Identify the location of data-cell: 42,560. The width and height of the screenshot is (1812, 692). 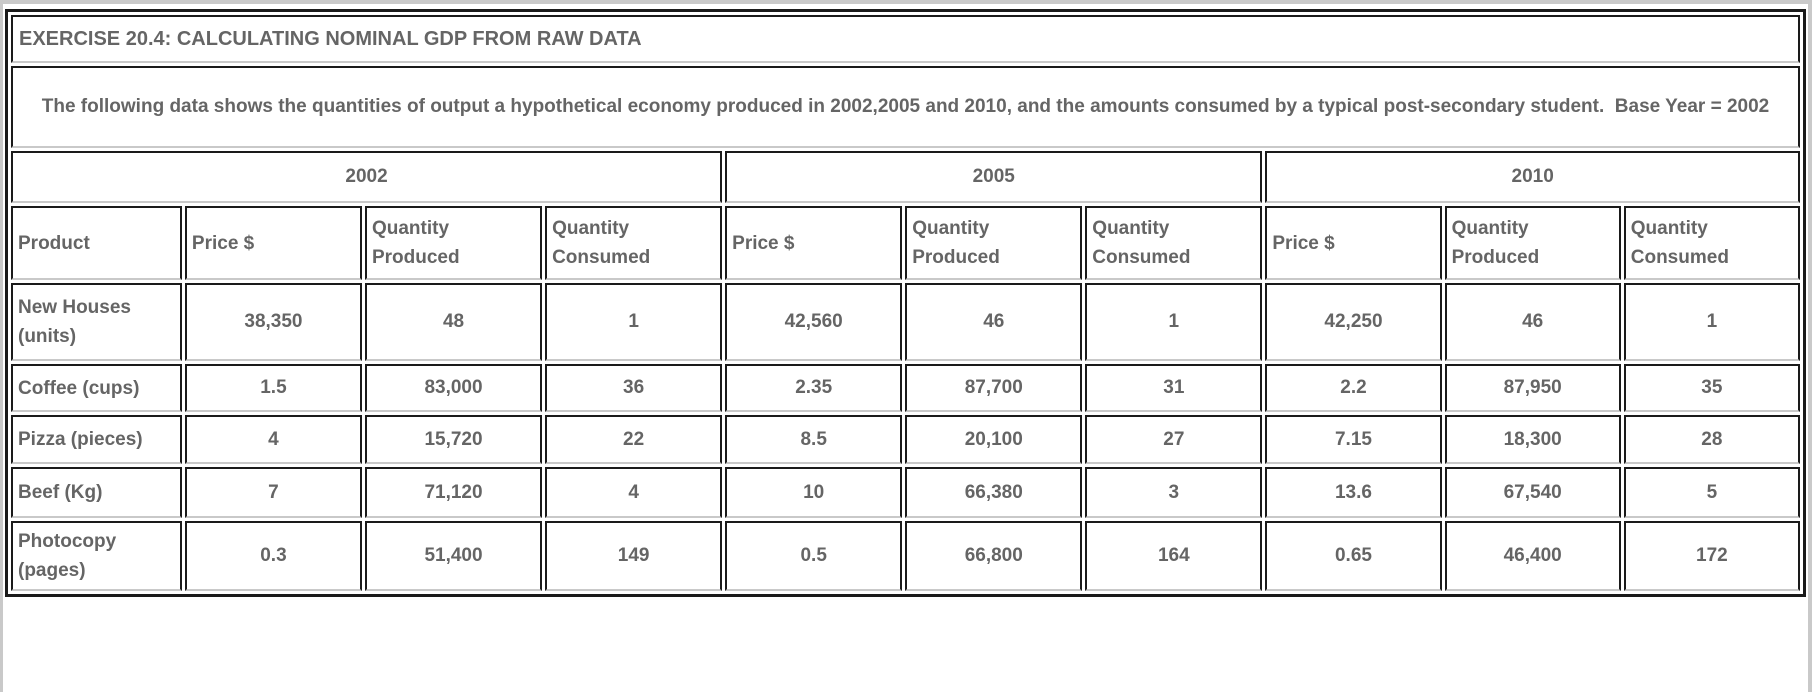
(814, 322).